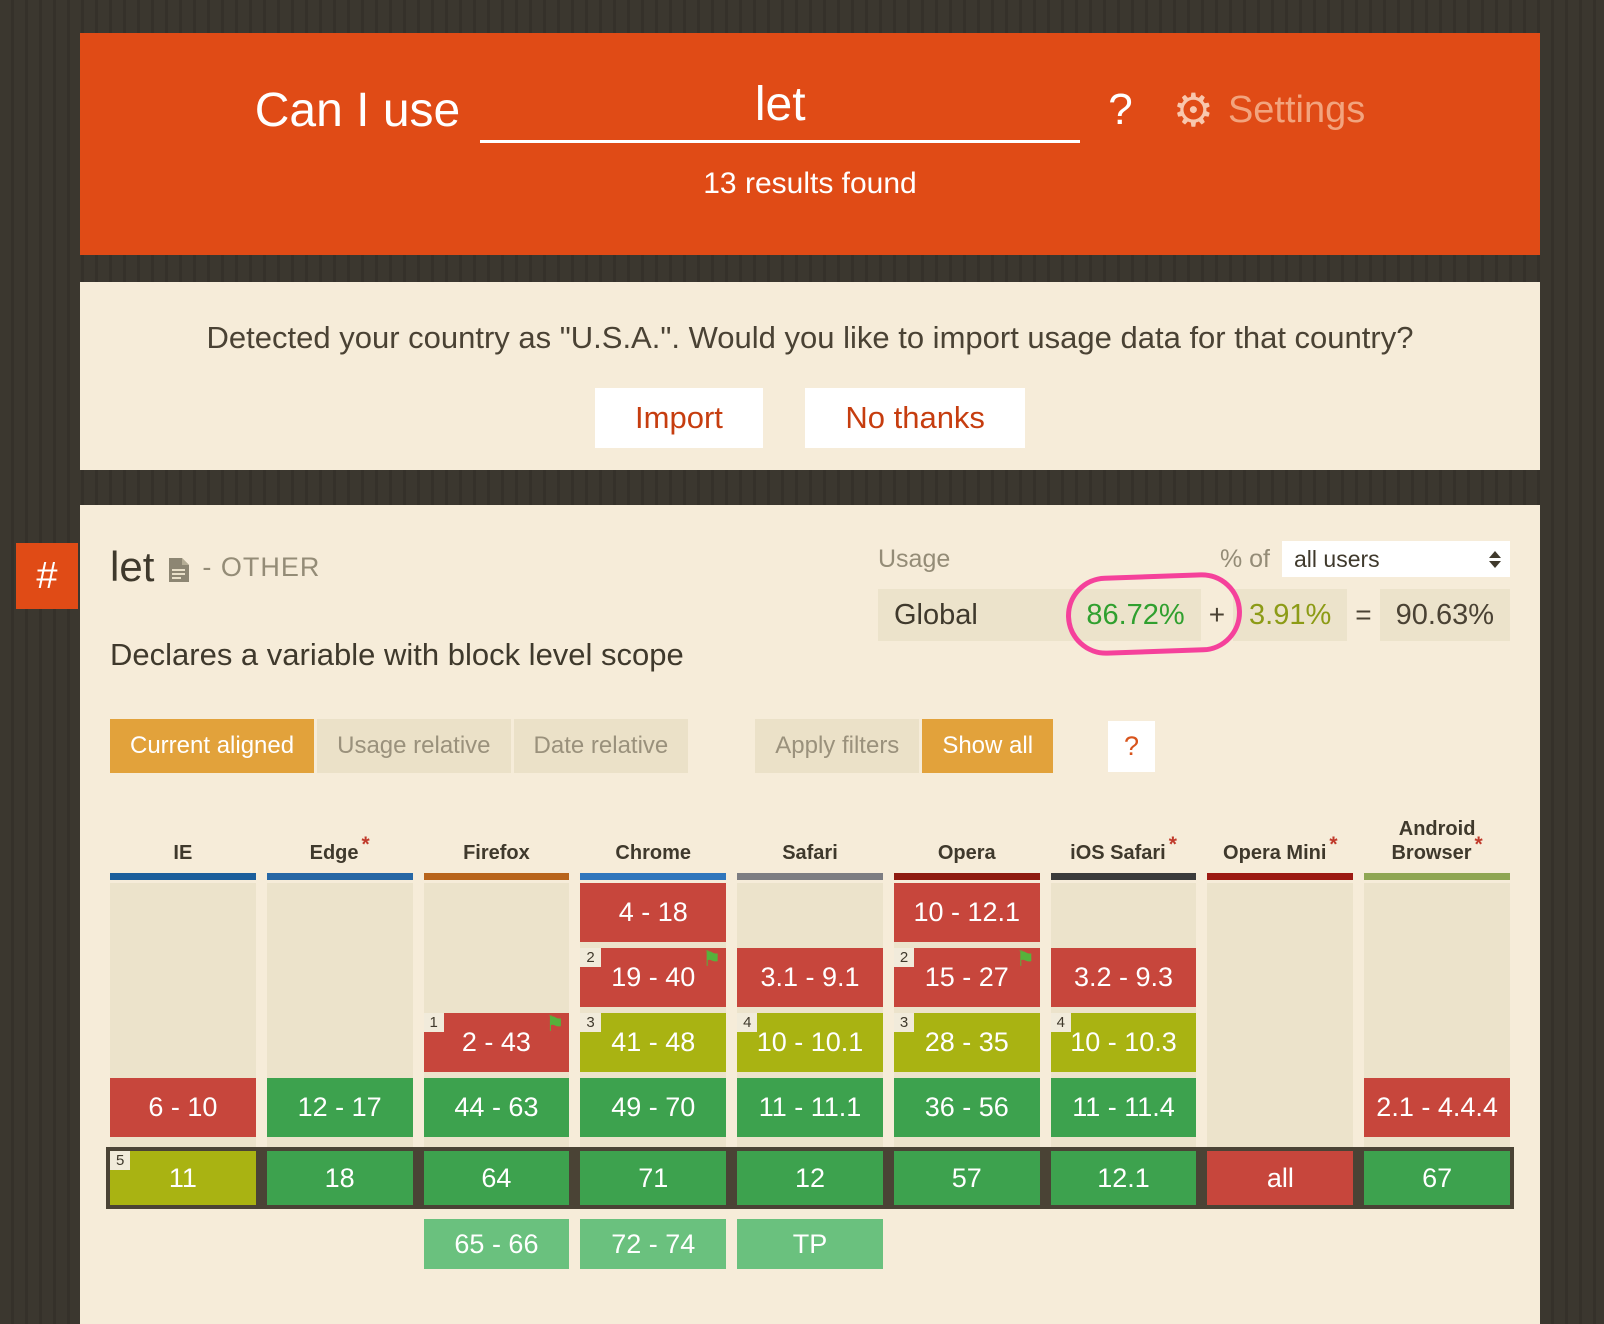 The width and height of the screenshot is (1604, 1324). What do you see at coordinates (988, 746) in the screenshot?
I see `button-show-all: Show all` at bounding box center [988, 746].